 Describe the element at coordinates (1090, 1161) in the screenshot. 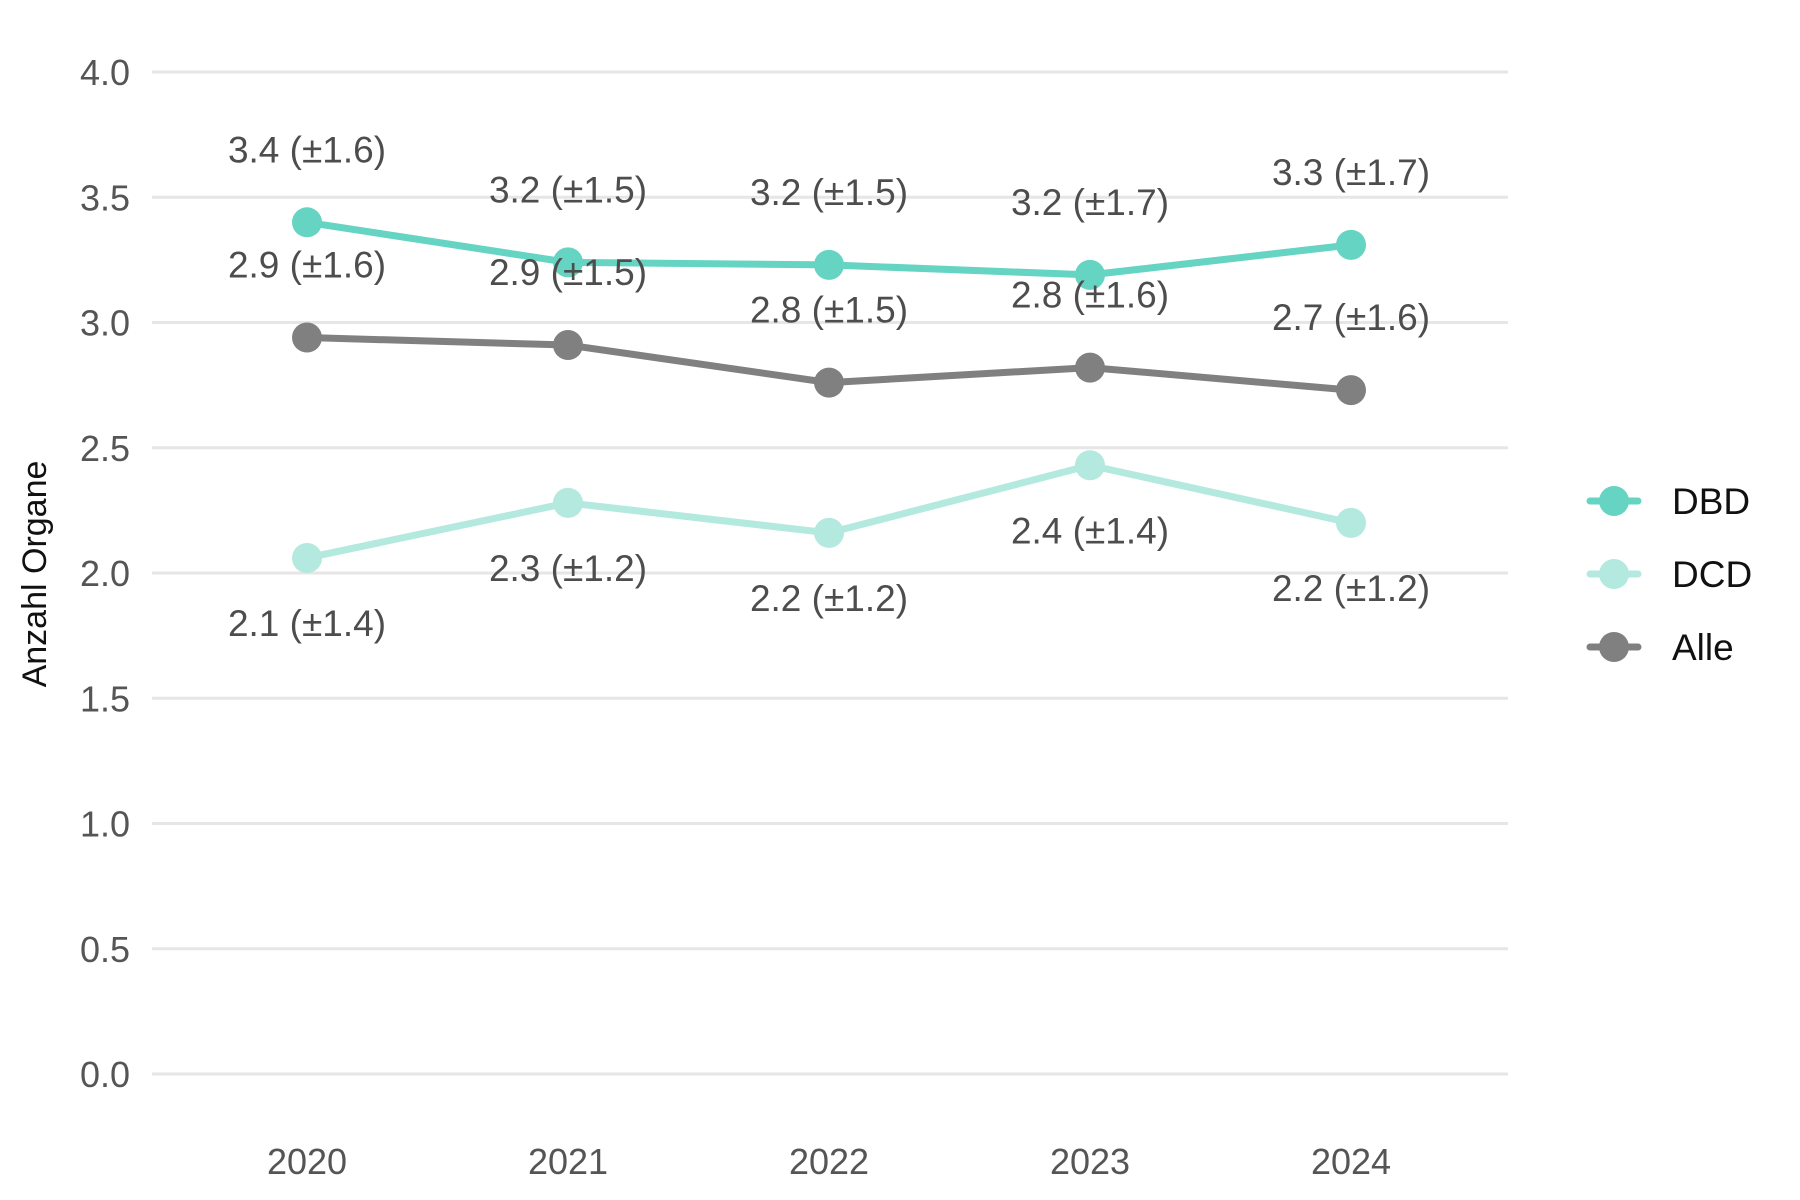

I see `x-tick-label: 2023` at that location.